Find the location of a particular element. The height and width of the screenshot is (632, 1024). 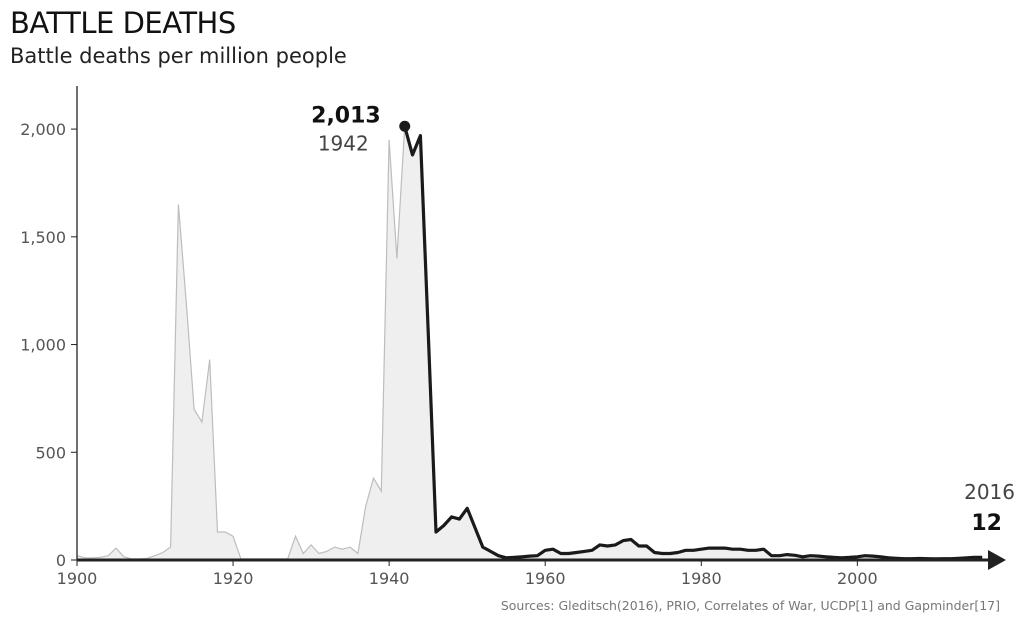

peak-value-label: 2,013 is located at coordinates (346, 115).